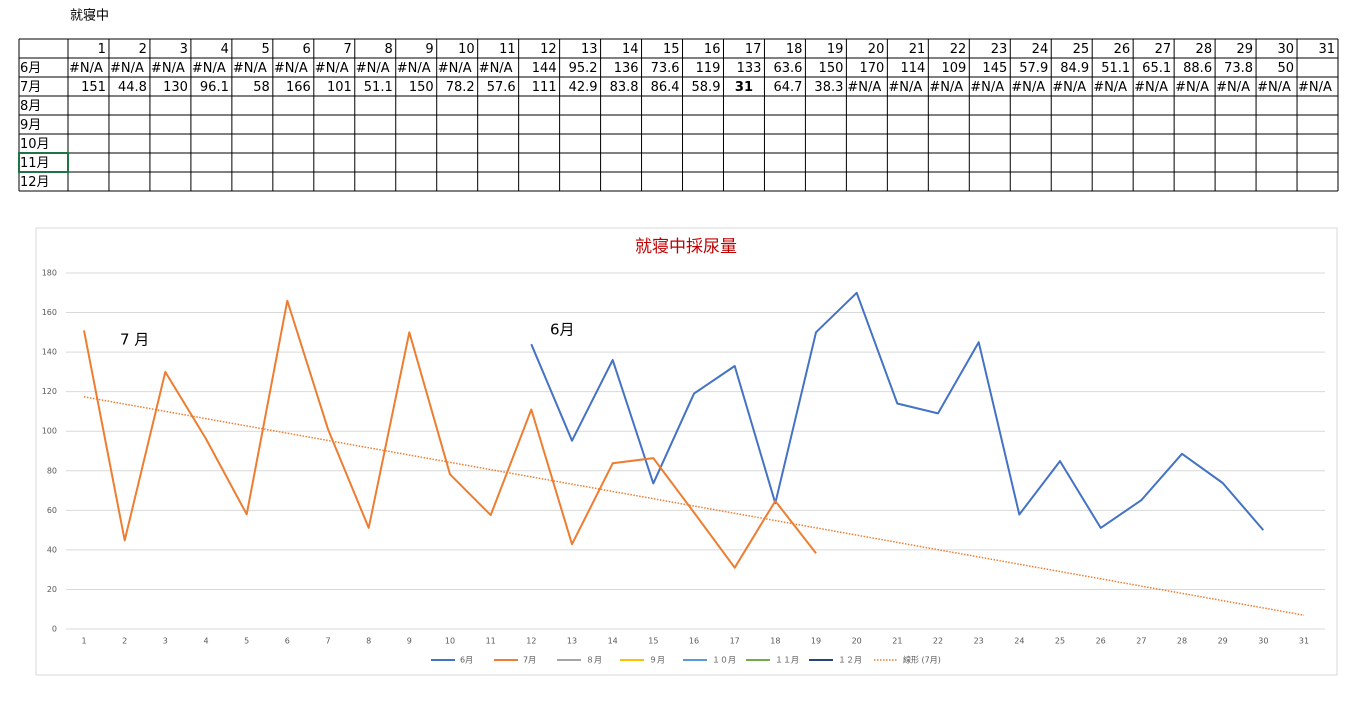  Describe the element at coordinates (35, 144) in the screenshot. I see `row-header: 10月` at that location.